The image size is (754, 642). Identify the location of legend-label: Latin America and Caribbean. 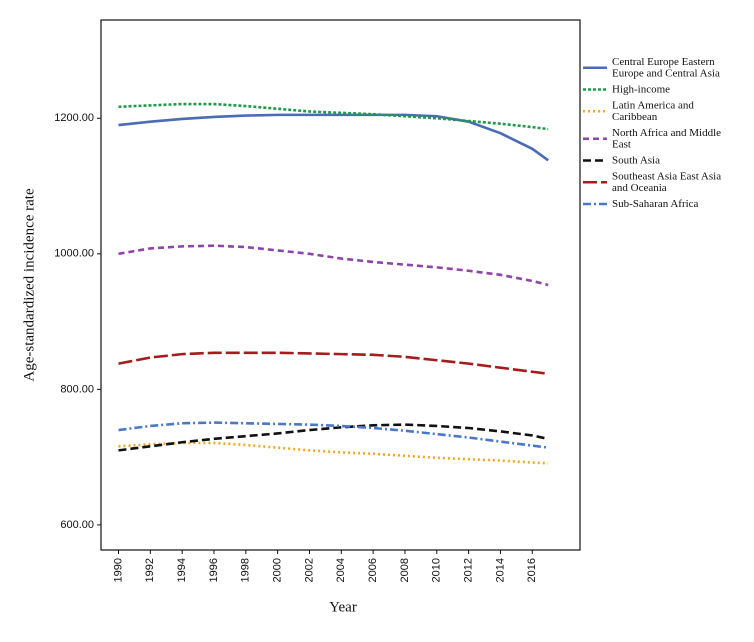
(653, 111).